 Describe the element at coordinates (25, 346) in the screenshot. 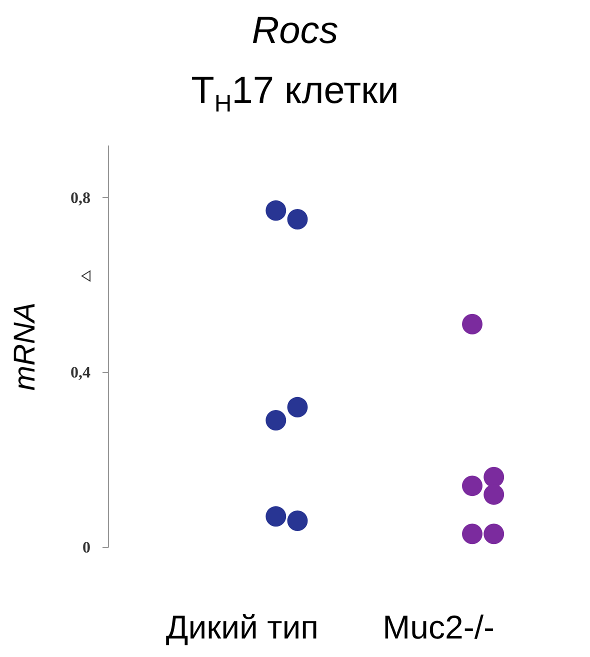

I see `y-axis-title: mRNA` at that location.